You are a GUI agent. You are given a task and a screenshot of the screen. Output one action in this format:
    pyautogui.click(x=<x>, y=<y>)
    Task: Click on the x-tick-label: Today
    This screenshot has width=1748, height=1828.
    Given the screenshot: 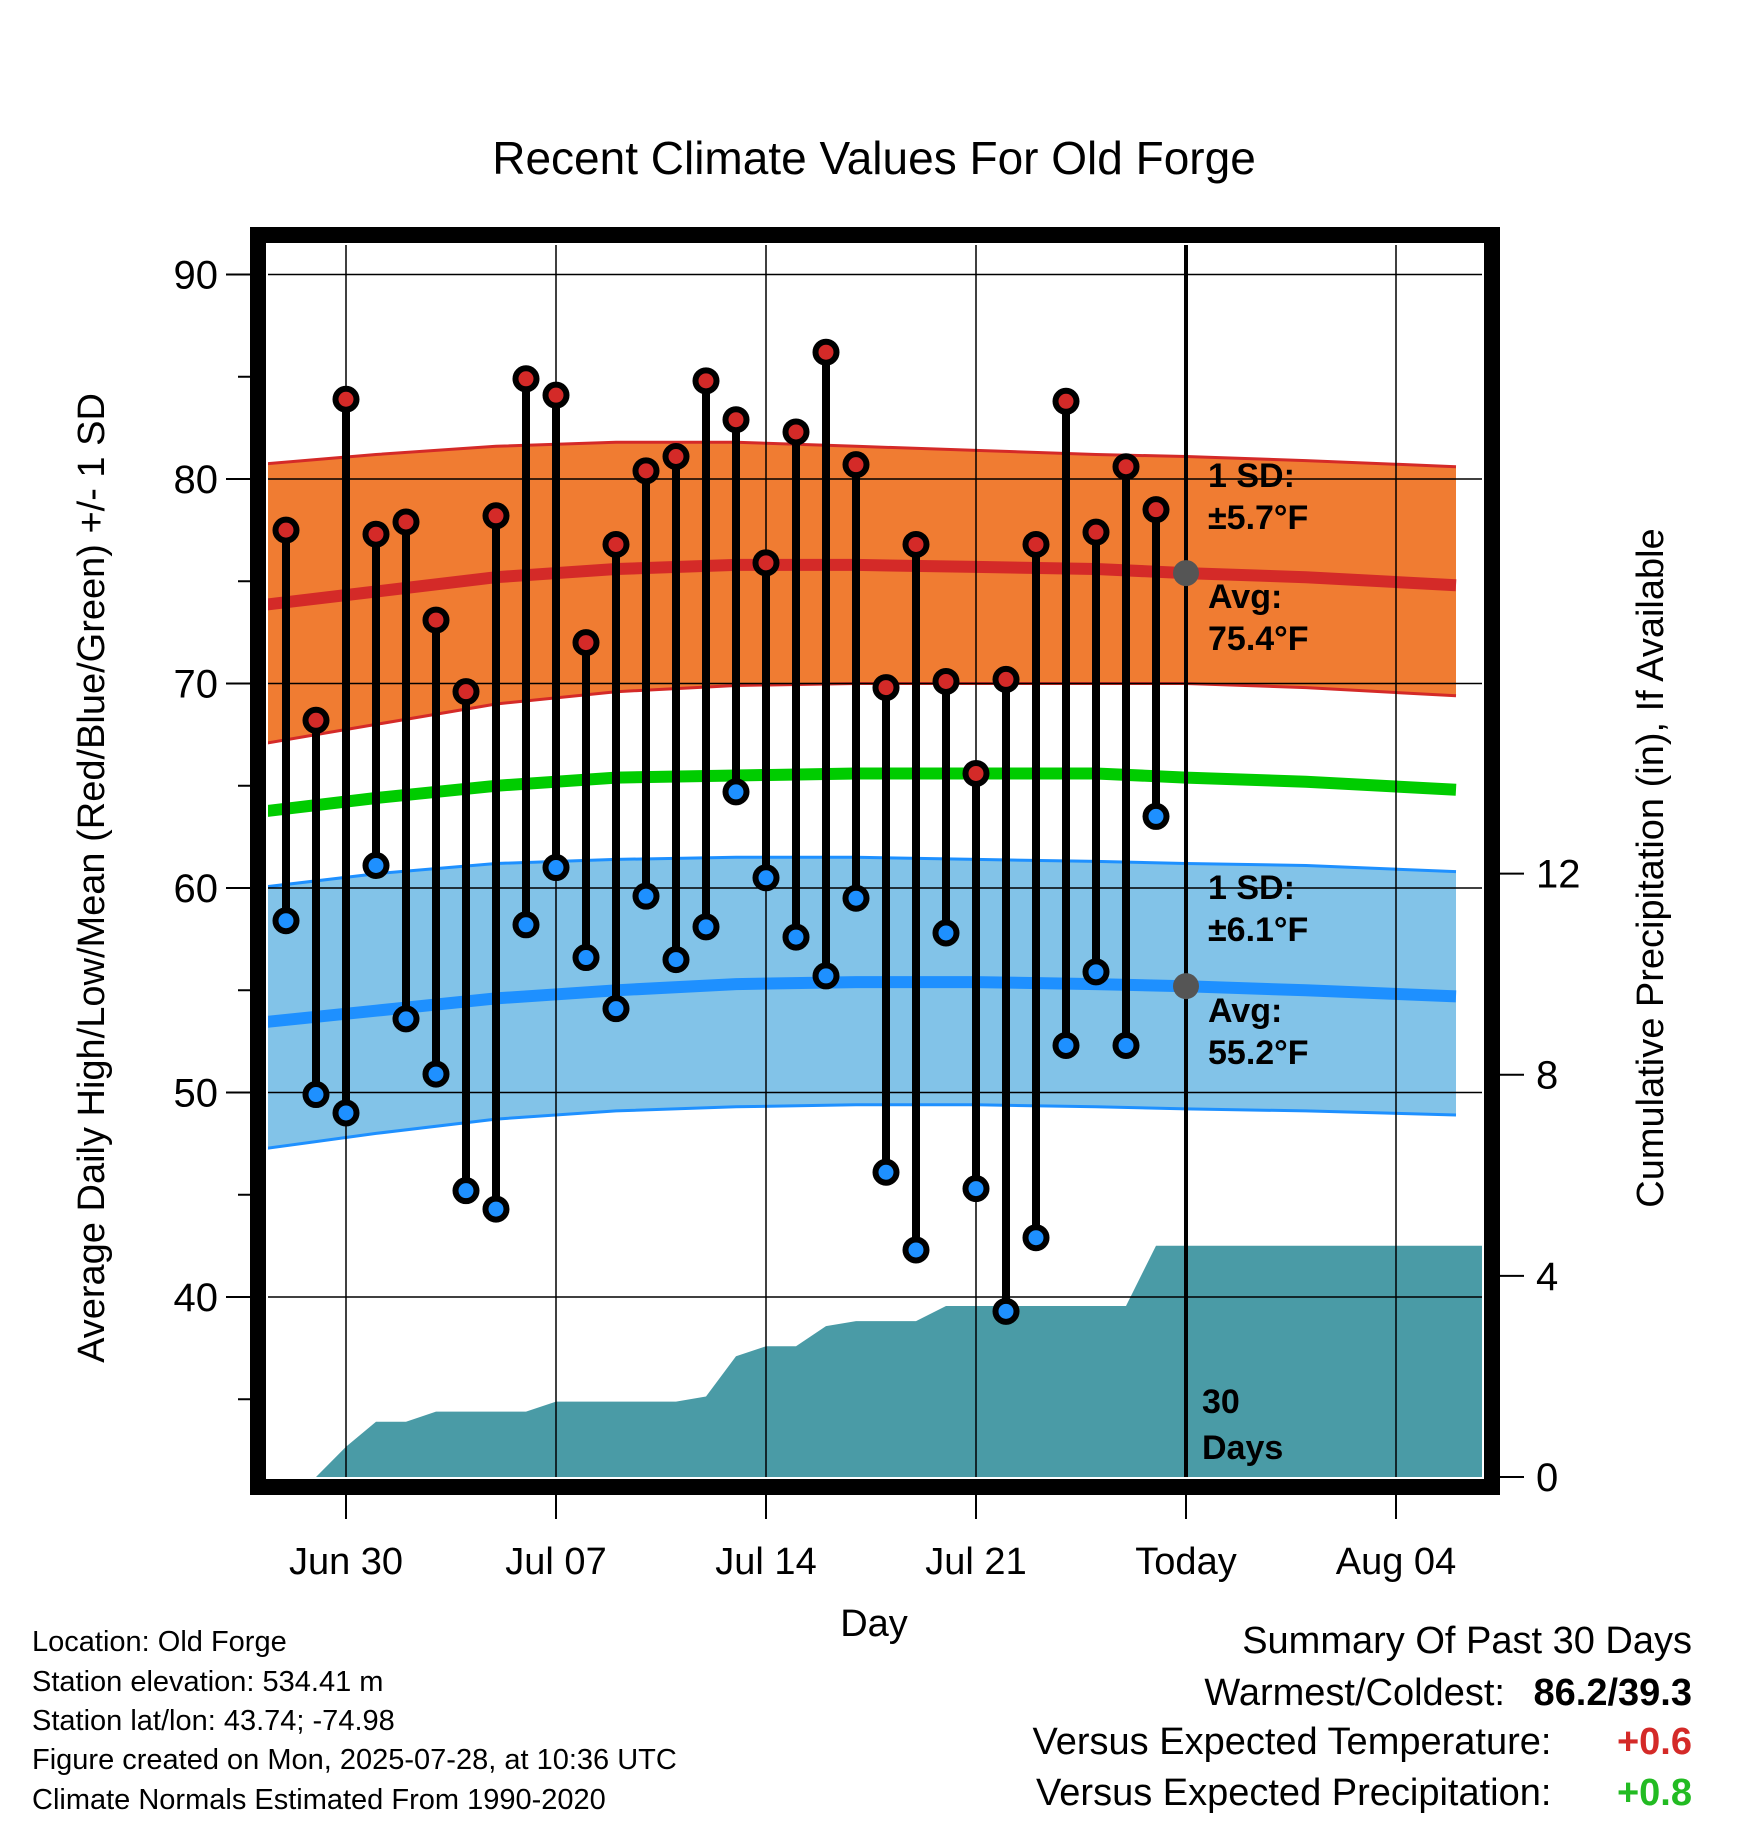 What is the action you would take?
    pyautogui.click(x=1185, y=1562)
    